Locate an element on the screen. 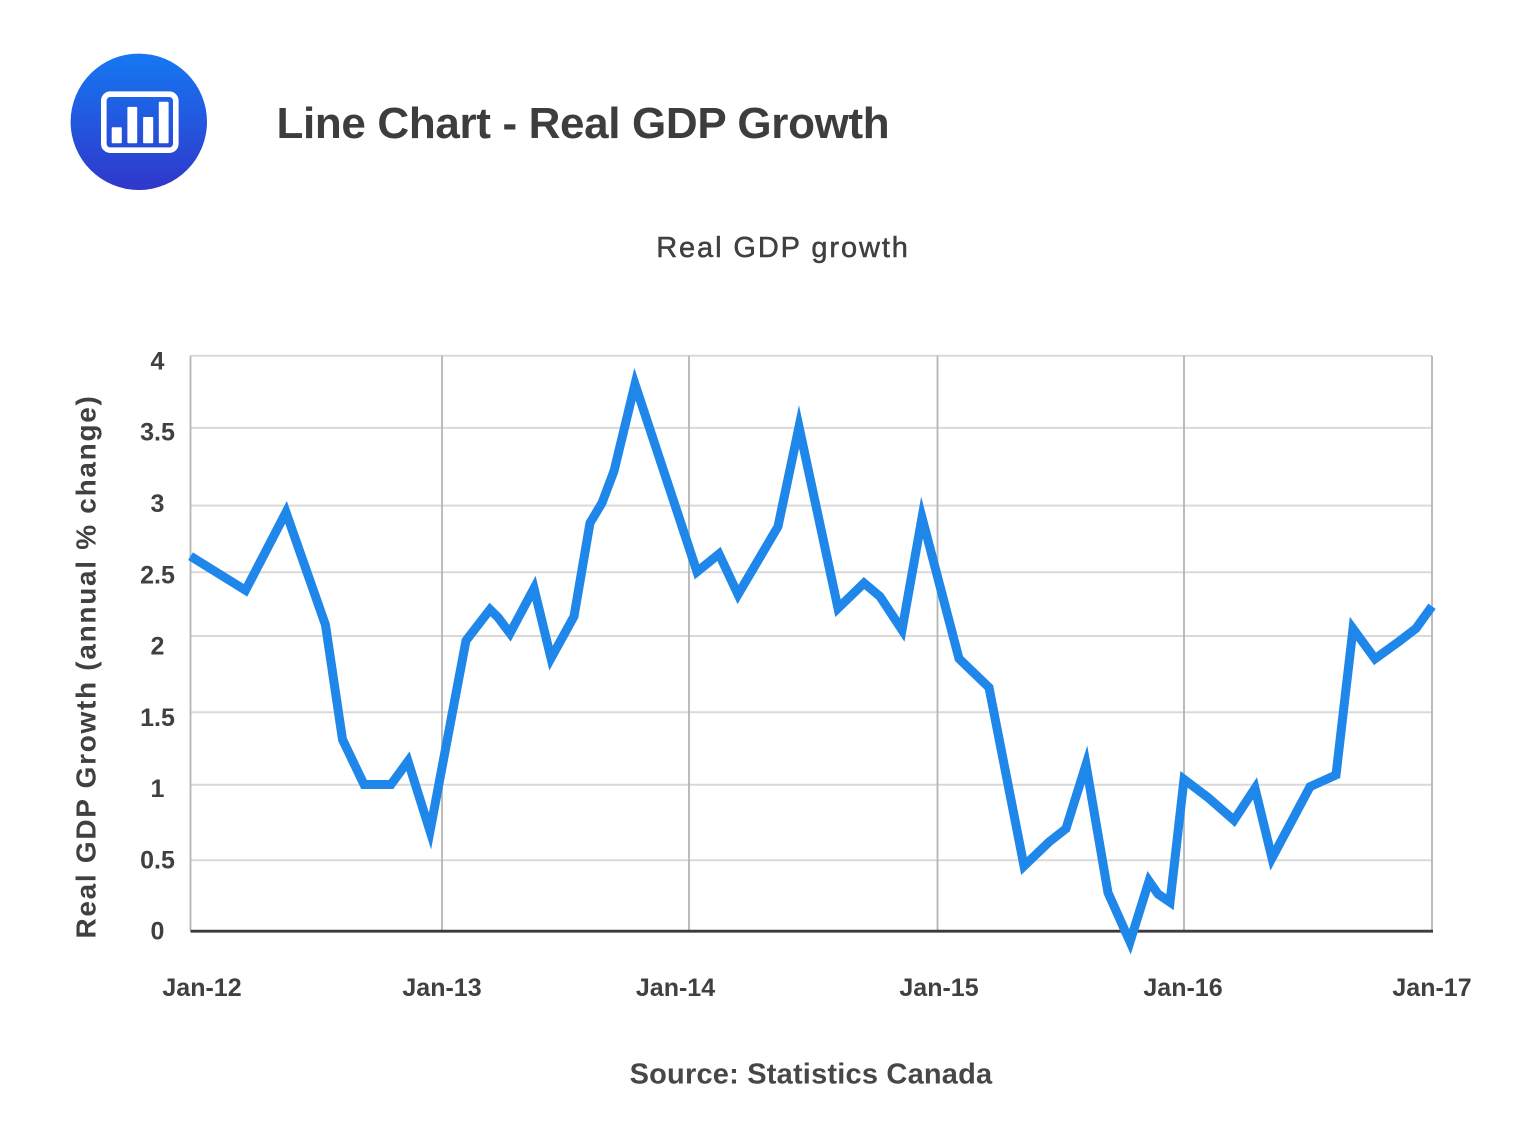 Image resolution: width=1536 pixels, height=1147 pixels. svg-text: Real GDP growth is located at coordinates (783, 248).